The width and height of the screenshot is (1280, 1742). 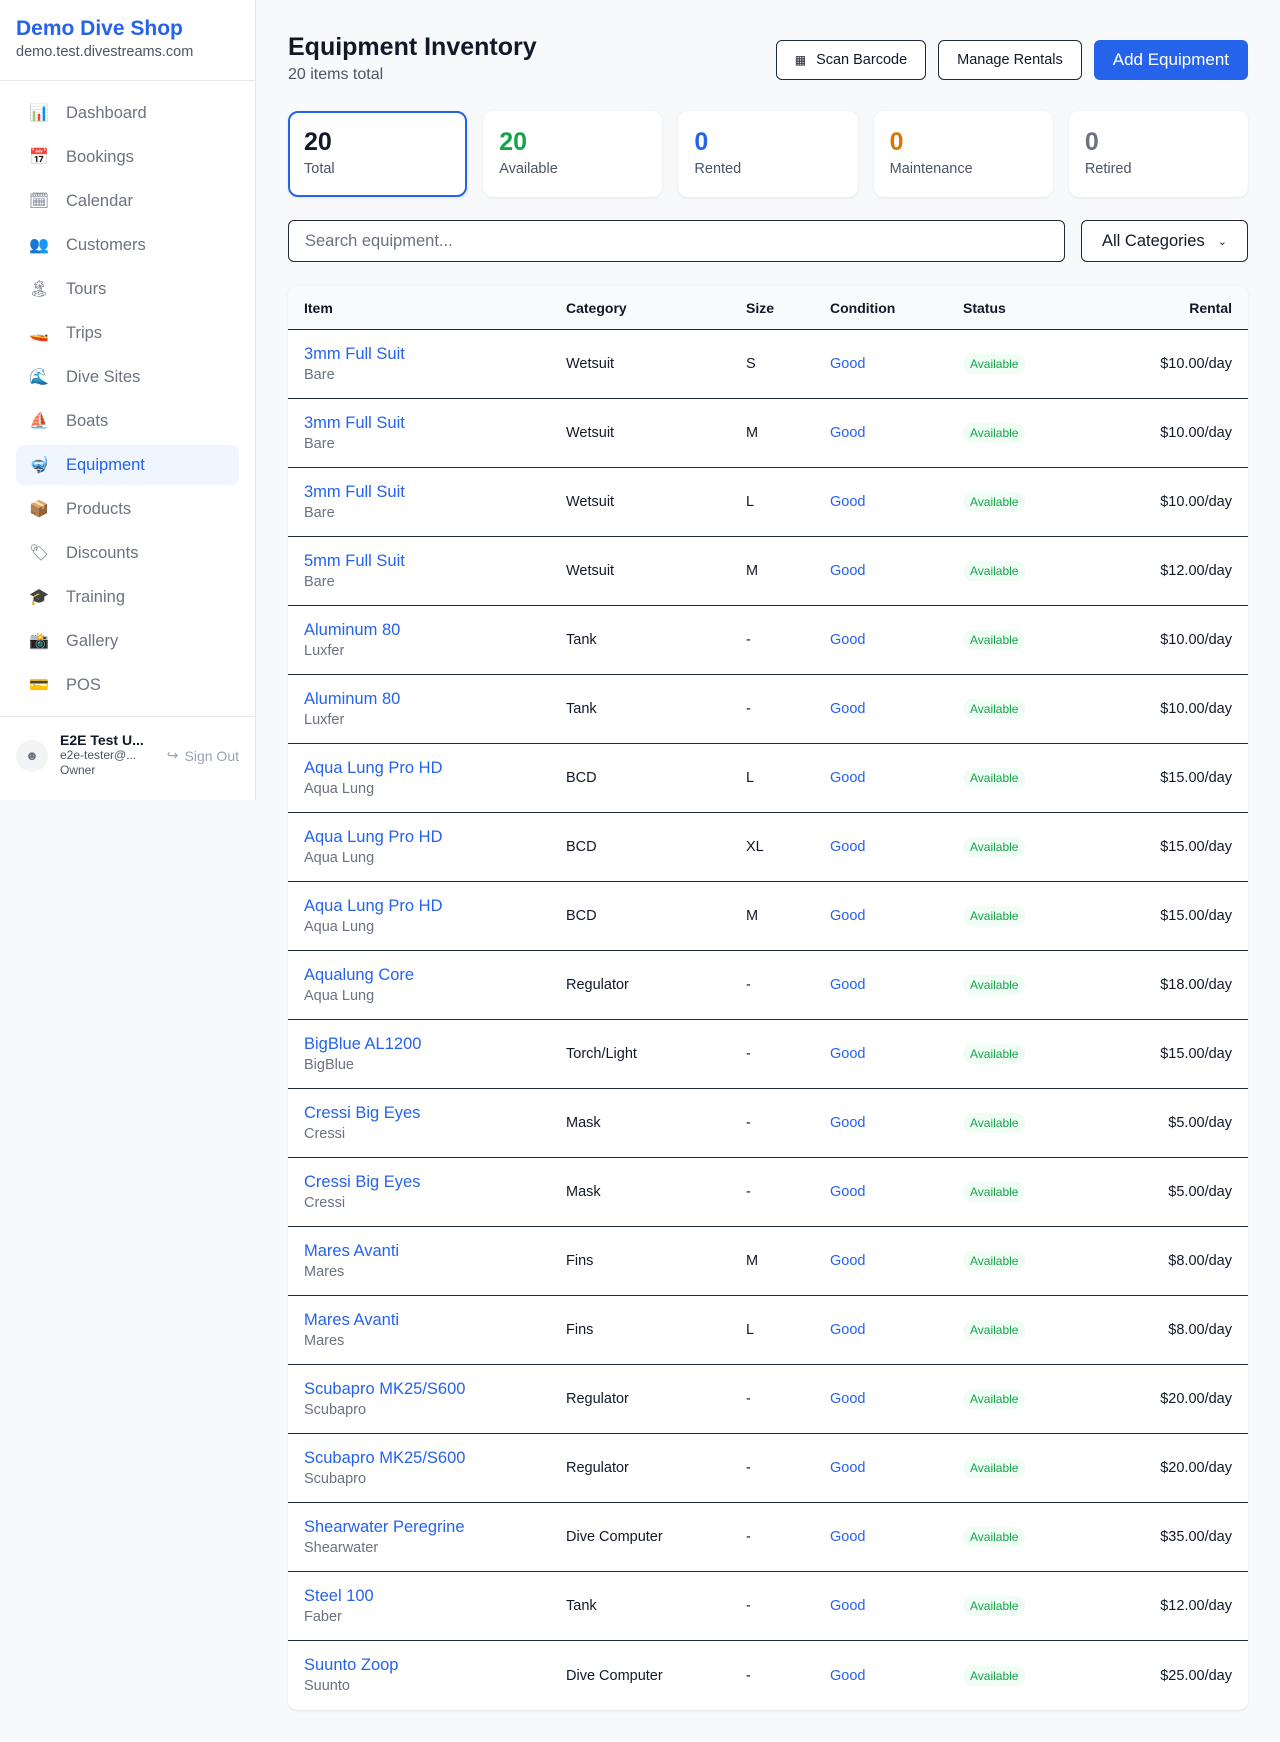 What do you see at coordinates (963, 154) in the screenshot?
I see `stat-card-maintenance: 0 Maintenance` at bounding box center [963, 154].